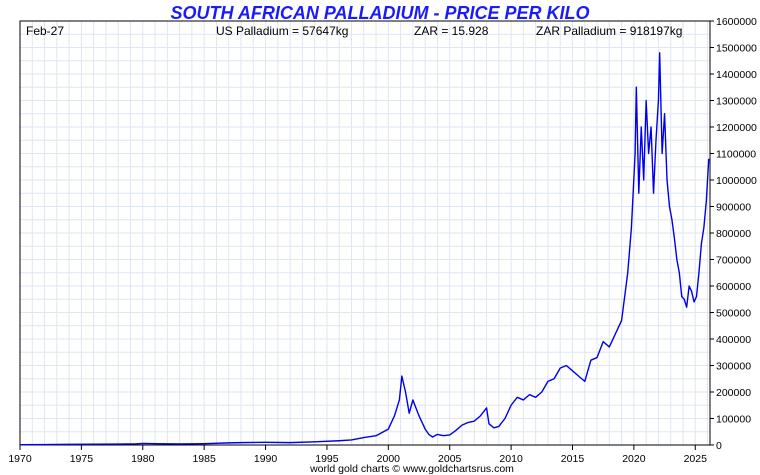 The height and width of the screenshot is (475, 760). What do you see at coordinates (733, 393) in the screenshot?
I see `y-tick-label: 200000` at bounding box center [733, 393].